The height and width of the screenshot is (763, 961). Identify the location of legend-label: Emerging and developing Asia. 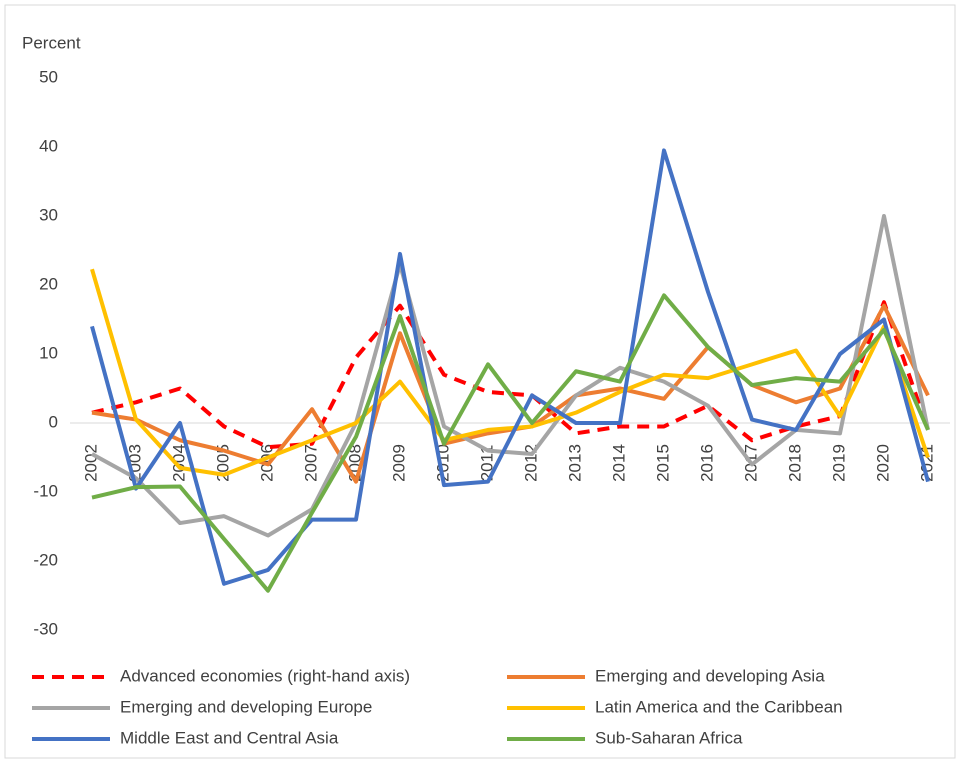
(710, 675).